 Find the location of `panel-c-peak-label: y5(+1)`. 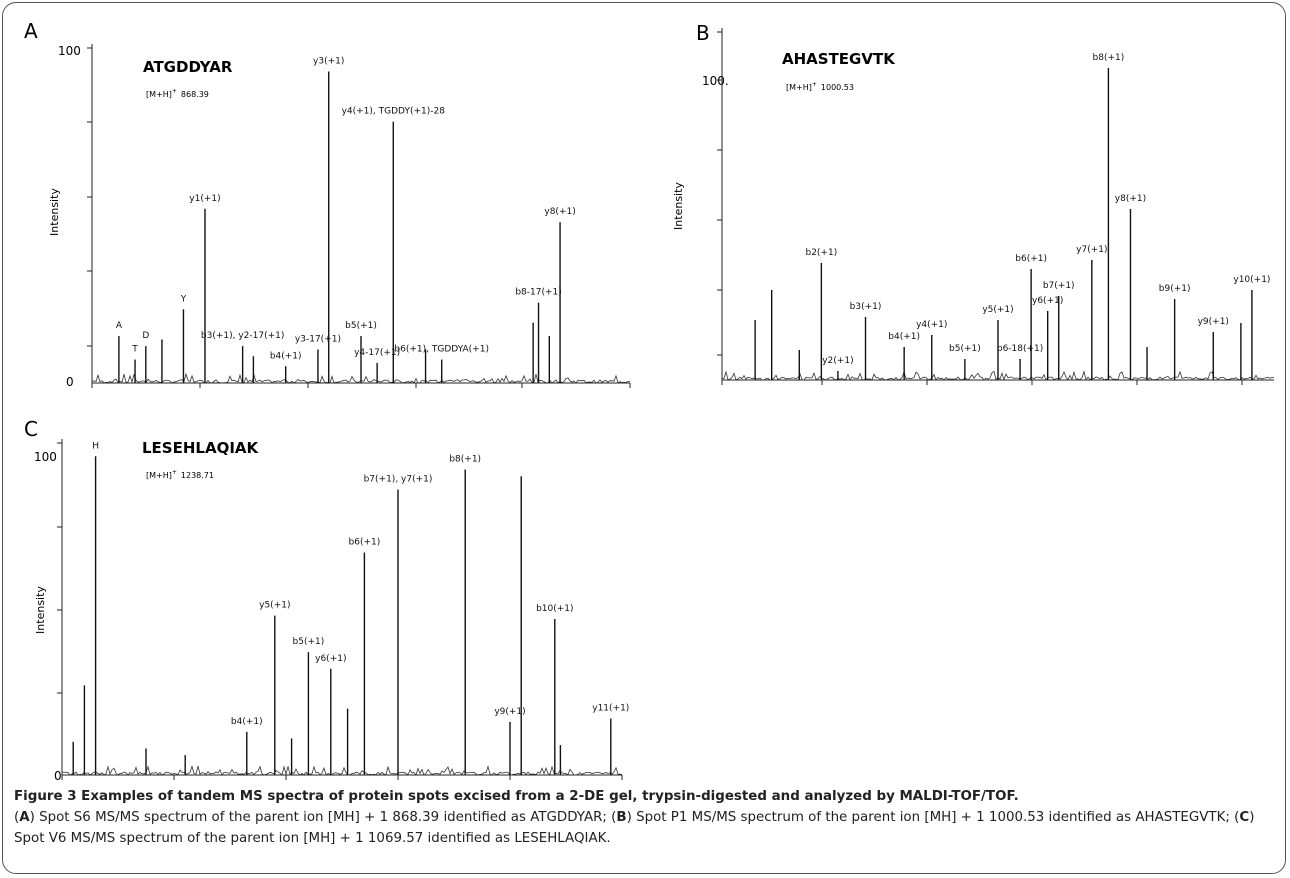

panel-c-peak-label: y5(+1) is located at coordinates (274, 606).